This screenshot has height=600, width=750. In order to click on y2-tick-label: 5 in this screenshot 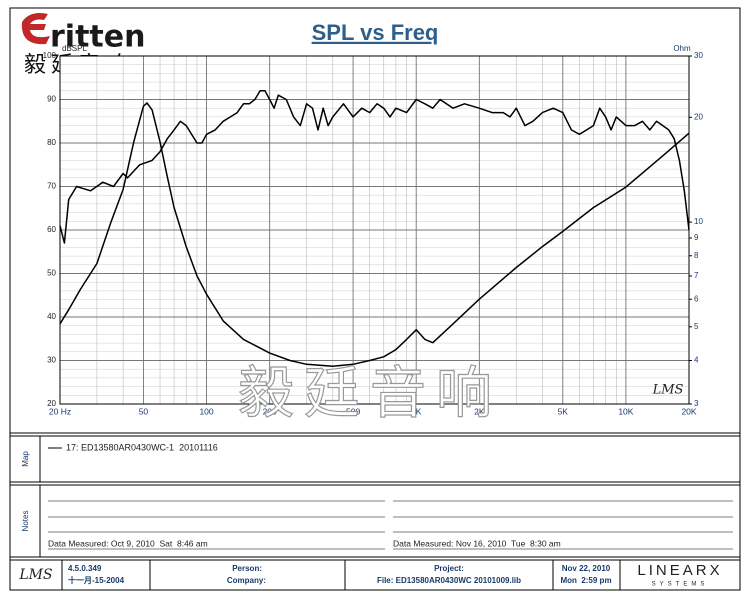, I will do `click(696, 326)`.